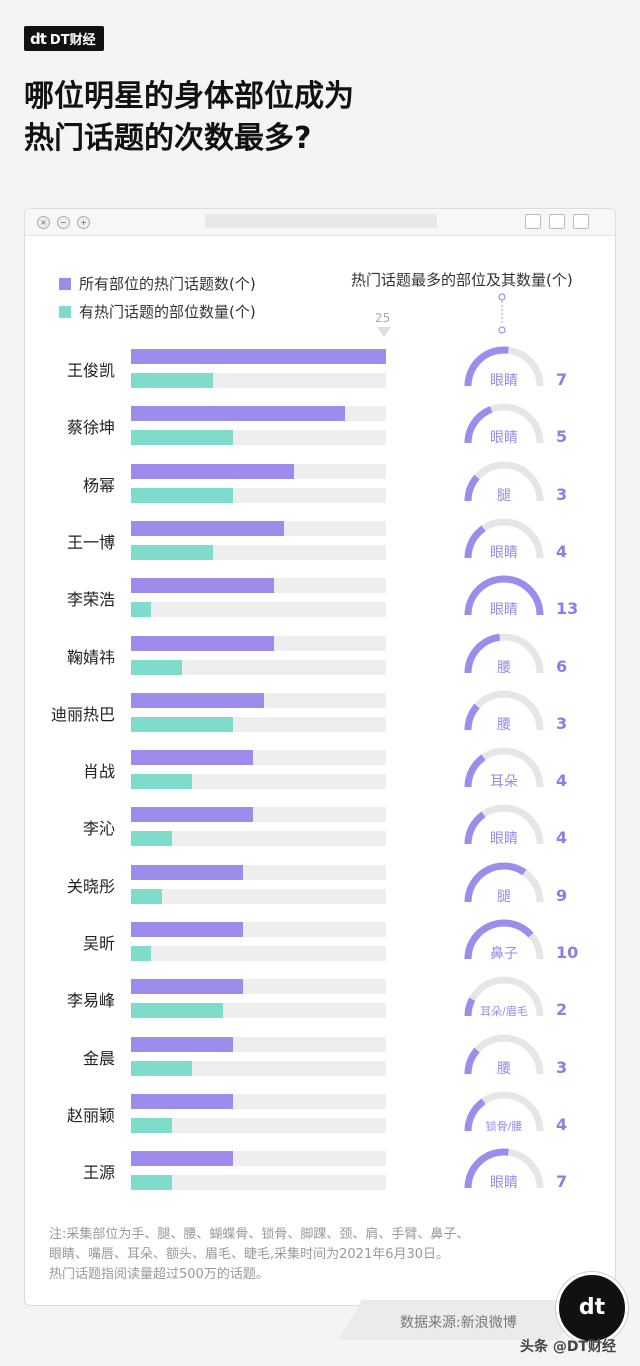 This screenshot has width=640, height=1366. Describe the element at coordinates (462, 280) in the screenshot. I see `right-column-header: 热门话题最多的部位及其数量(个)` at that location.